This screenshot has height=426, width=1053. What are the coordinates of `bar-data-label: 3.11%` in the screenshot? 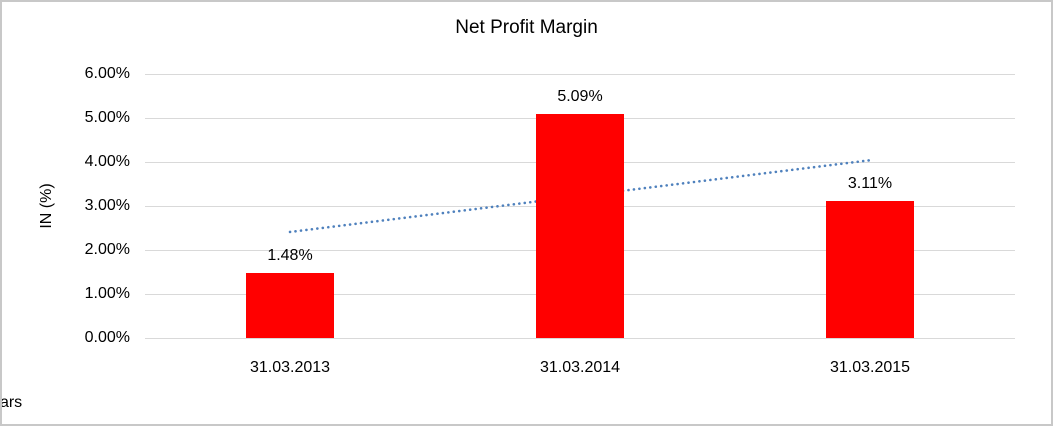 It's located at (870, 184).